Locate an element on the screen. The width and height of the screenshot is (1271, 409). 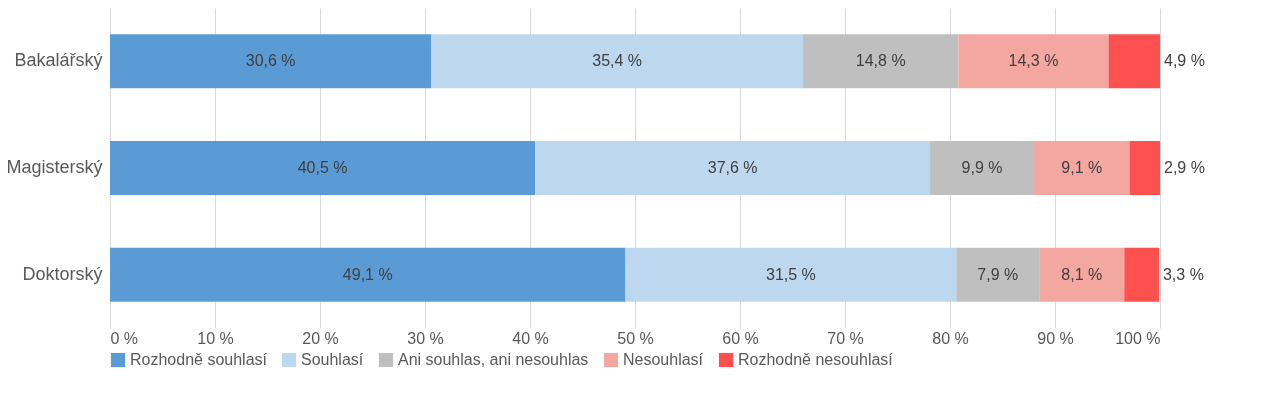
data-label: 3,3 % is located at coordinates (1183, 274).